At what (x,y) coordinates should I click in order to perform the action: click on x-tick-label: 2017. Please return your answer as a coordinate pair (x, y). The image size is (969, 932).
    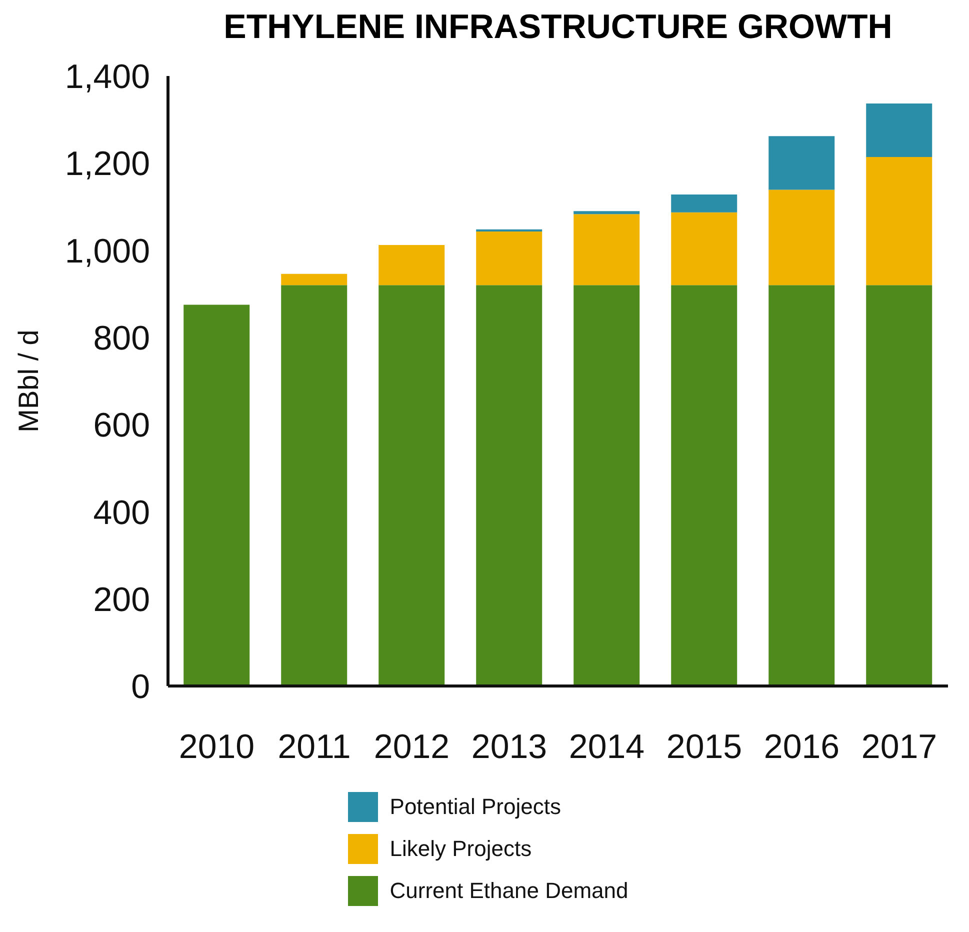
    Looking at the image, I should click on (899, 747).